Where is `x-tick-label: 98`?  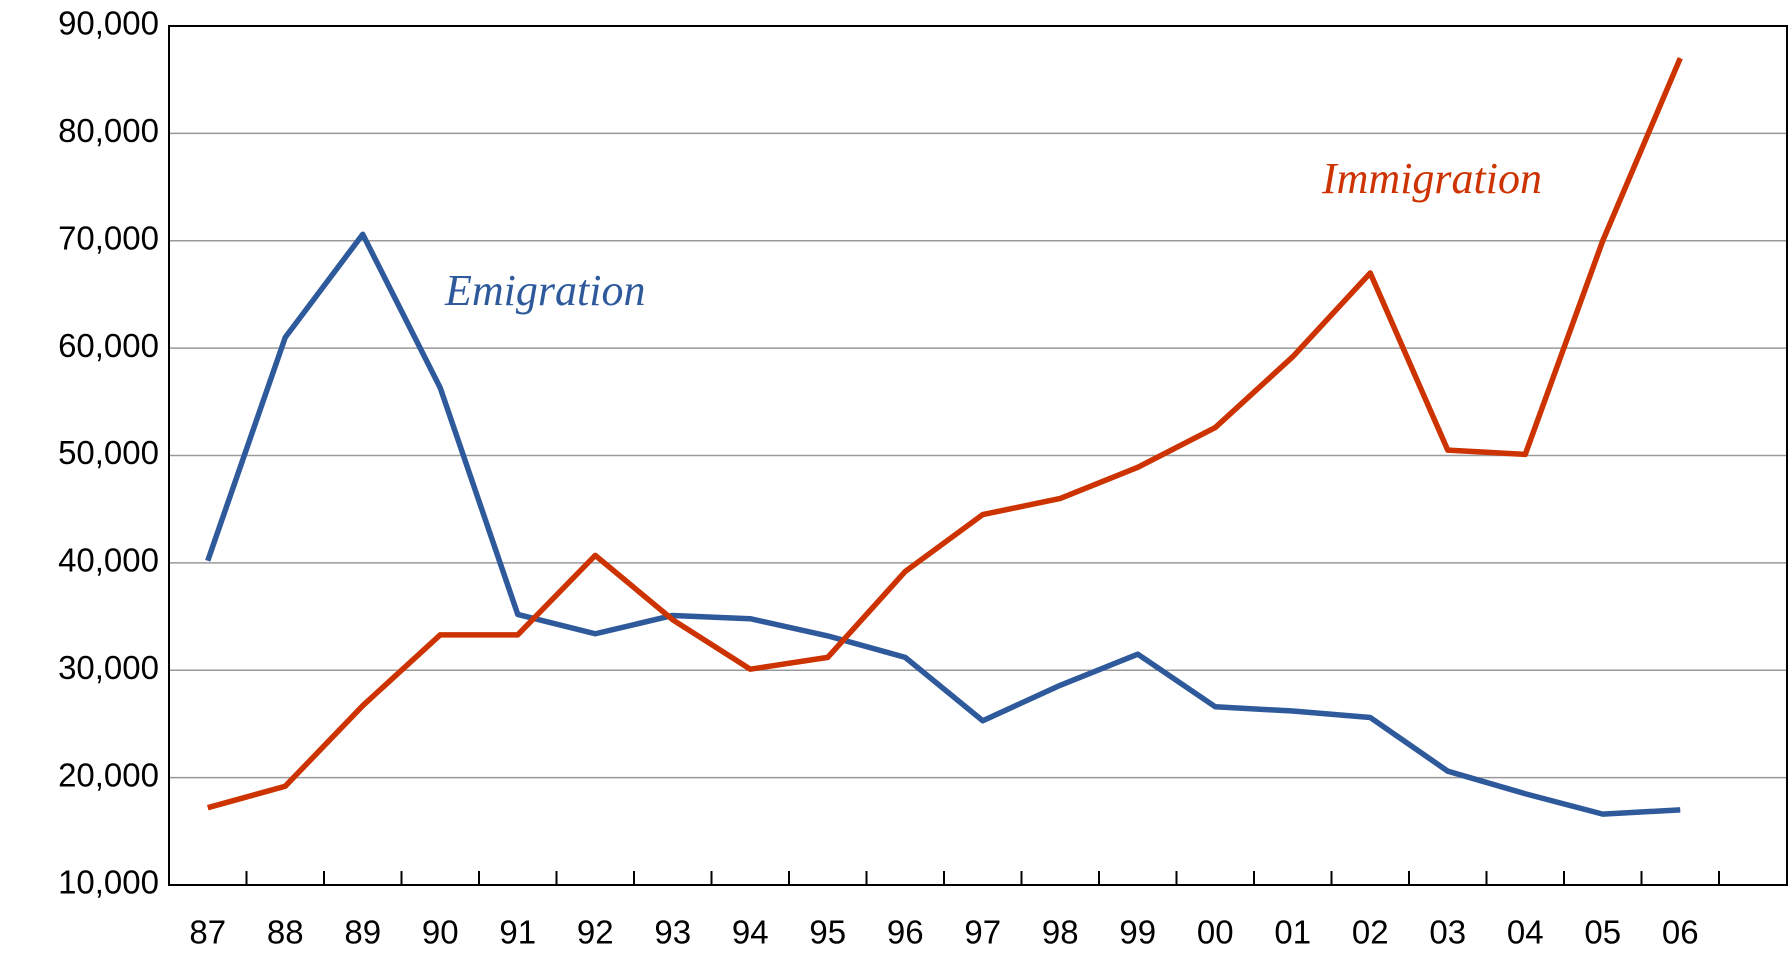 x-tick-label: 98 is located at coordinates (1060, 932).